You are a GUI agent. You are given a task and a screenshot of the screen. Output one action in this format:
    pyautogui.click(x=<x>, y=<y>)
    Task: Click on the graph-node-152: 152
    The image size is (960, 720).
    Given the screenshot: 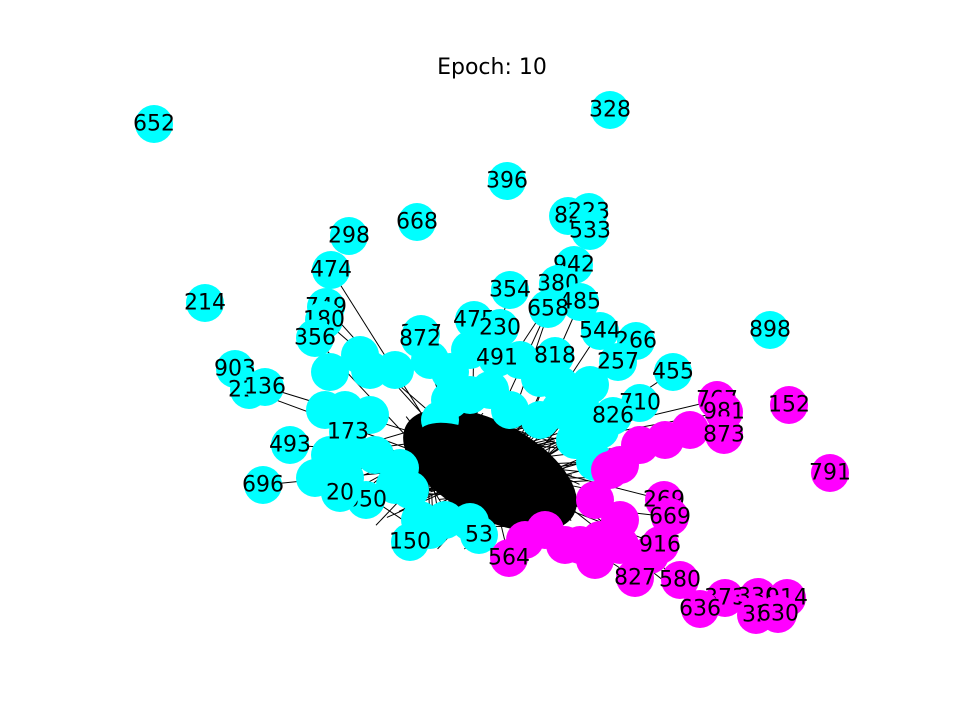 What is the action you would take?
    pyautogui.click(x=789, y=405)
    